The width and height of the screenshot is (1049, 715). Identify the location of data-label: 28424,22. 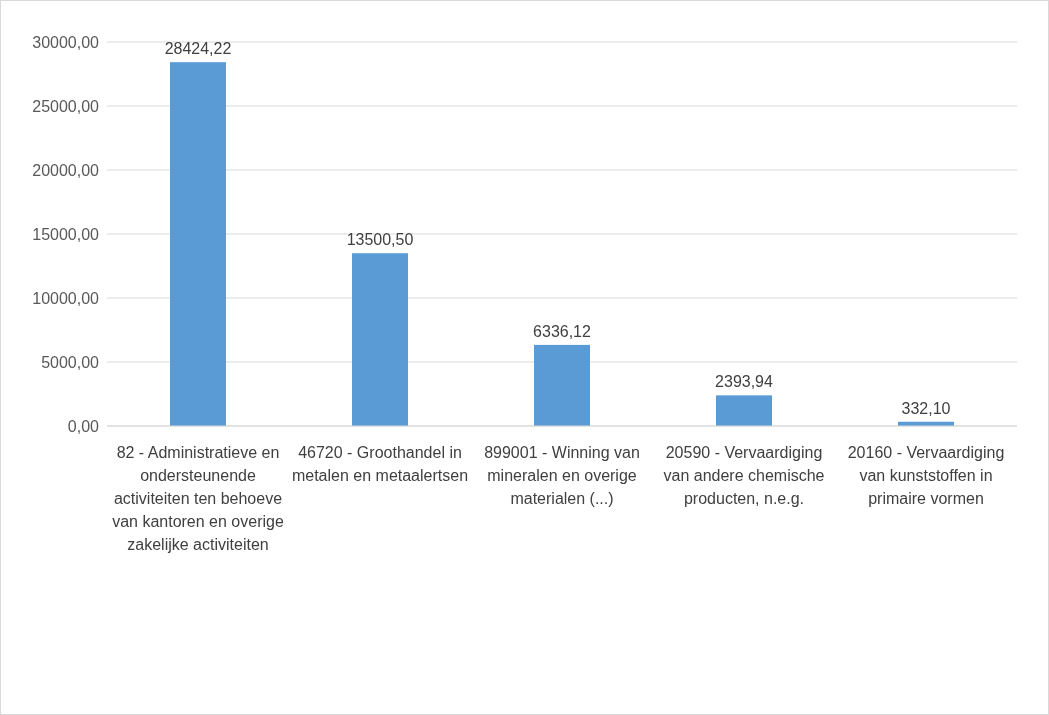
(198, 49).